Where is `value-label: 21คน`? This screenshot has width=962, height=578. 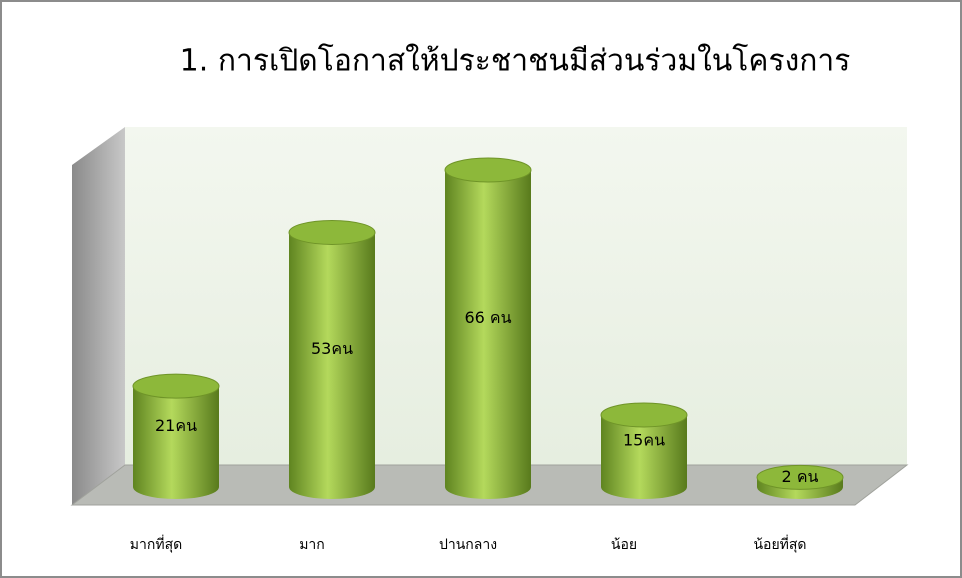
value-label: 21คน is located at coordinates (176, 425).